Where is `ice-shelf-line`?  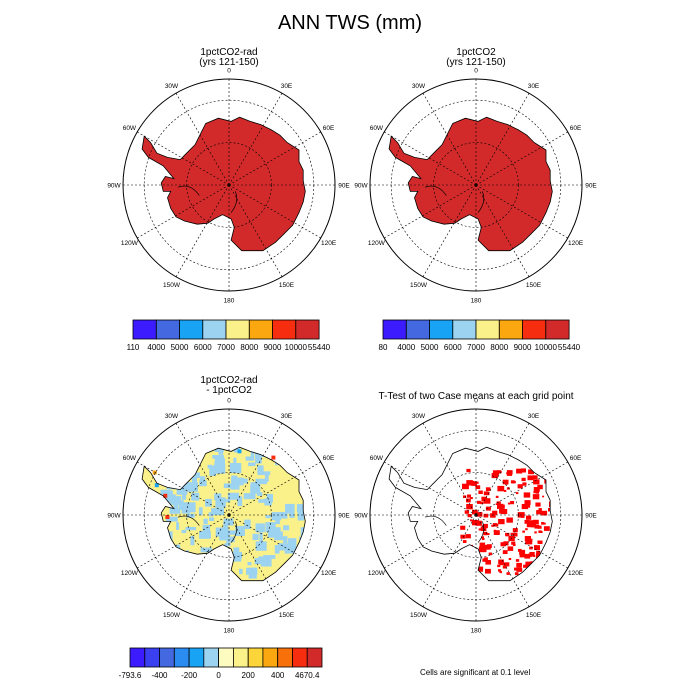
ice-shelf-line is located at coordinates (455, 199).